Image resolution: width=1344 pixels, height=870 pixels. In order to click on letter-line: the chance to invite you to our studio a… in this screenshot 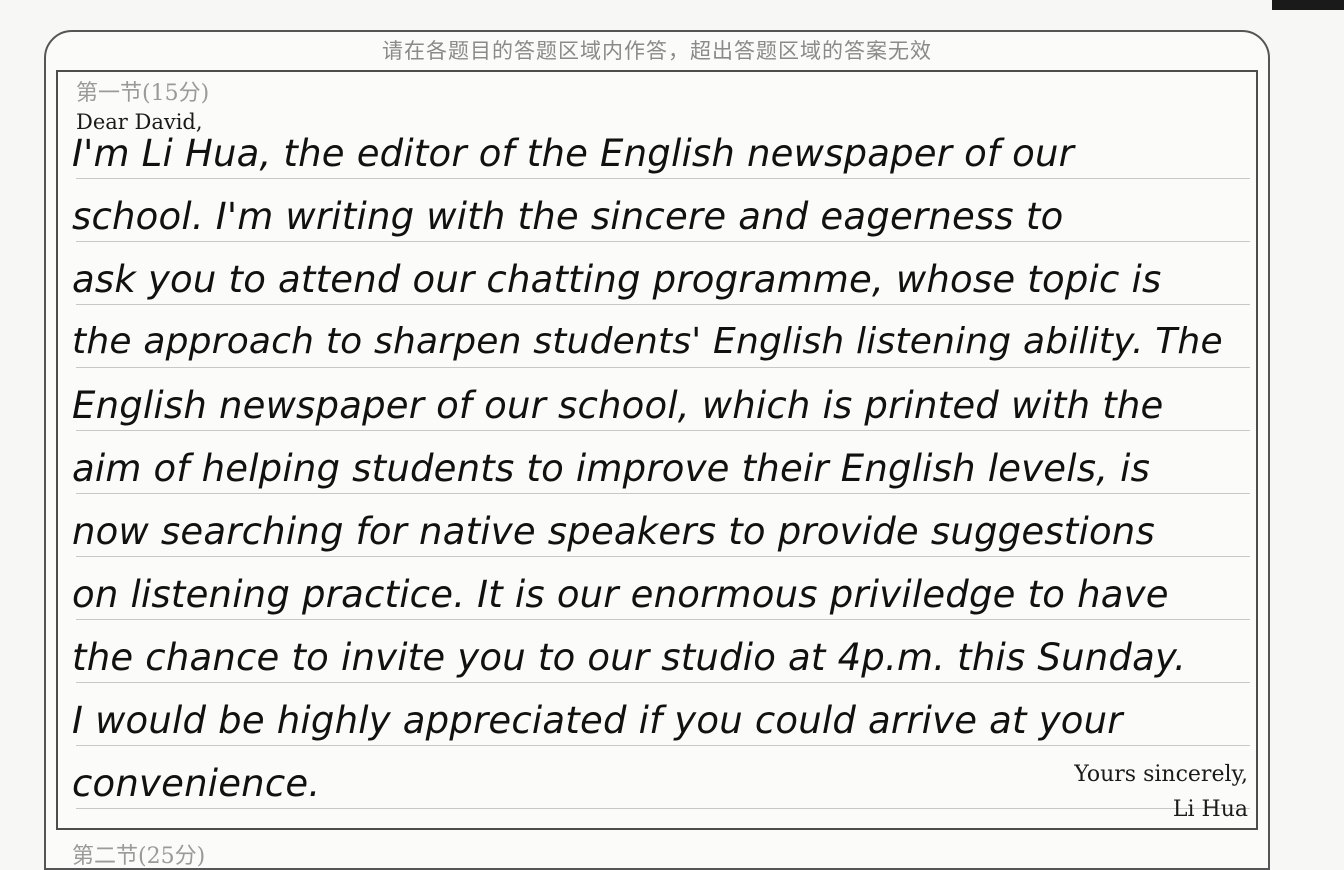, I will do `click(629, 657)`.